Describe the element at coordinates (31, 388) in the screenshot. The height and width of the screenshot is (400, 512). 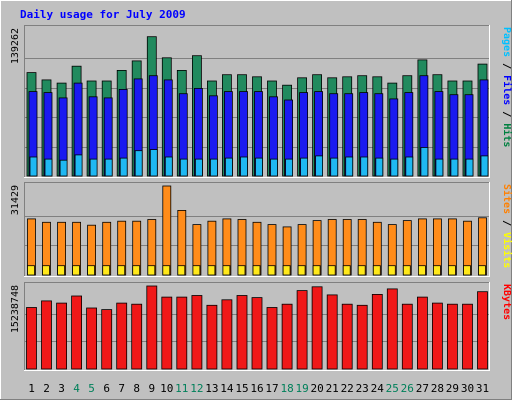
I see `x-tick-label-day-1: 1` at that location.